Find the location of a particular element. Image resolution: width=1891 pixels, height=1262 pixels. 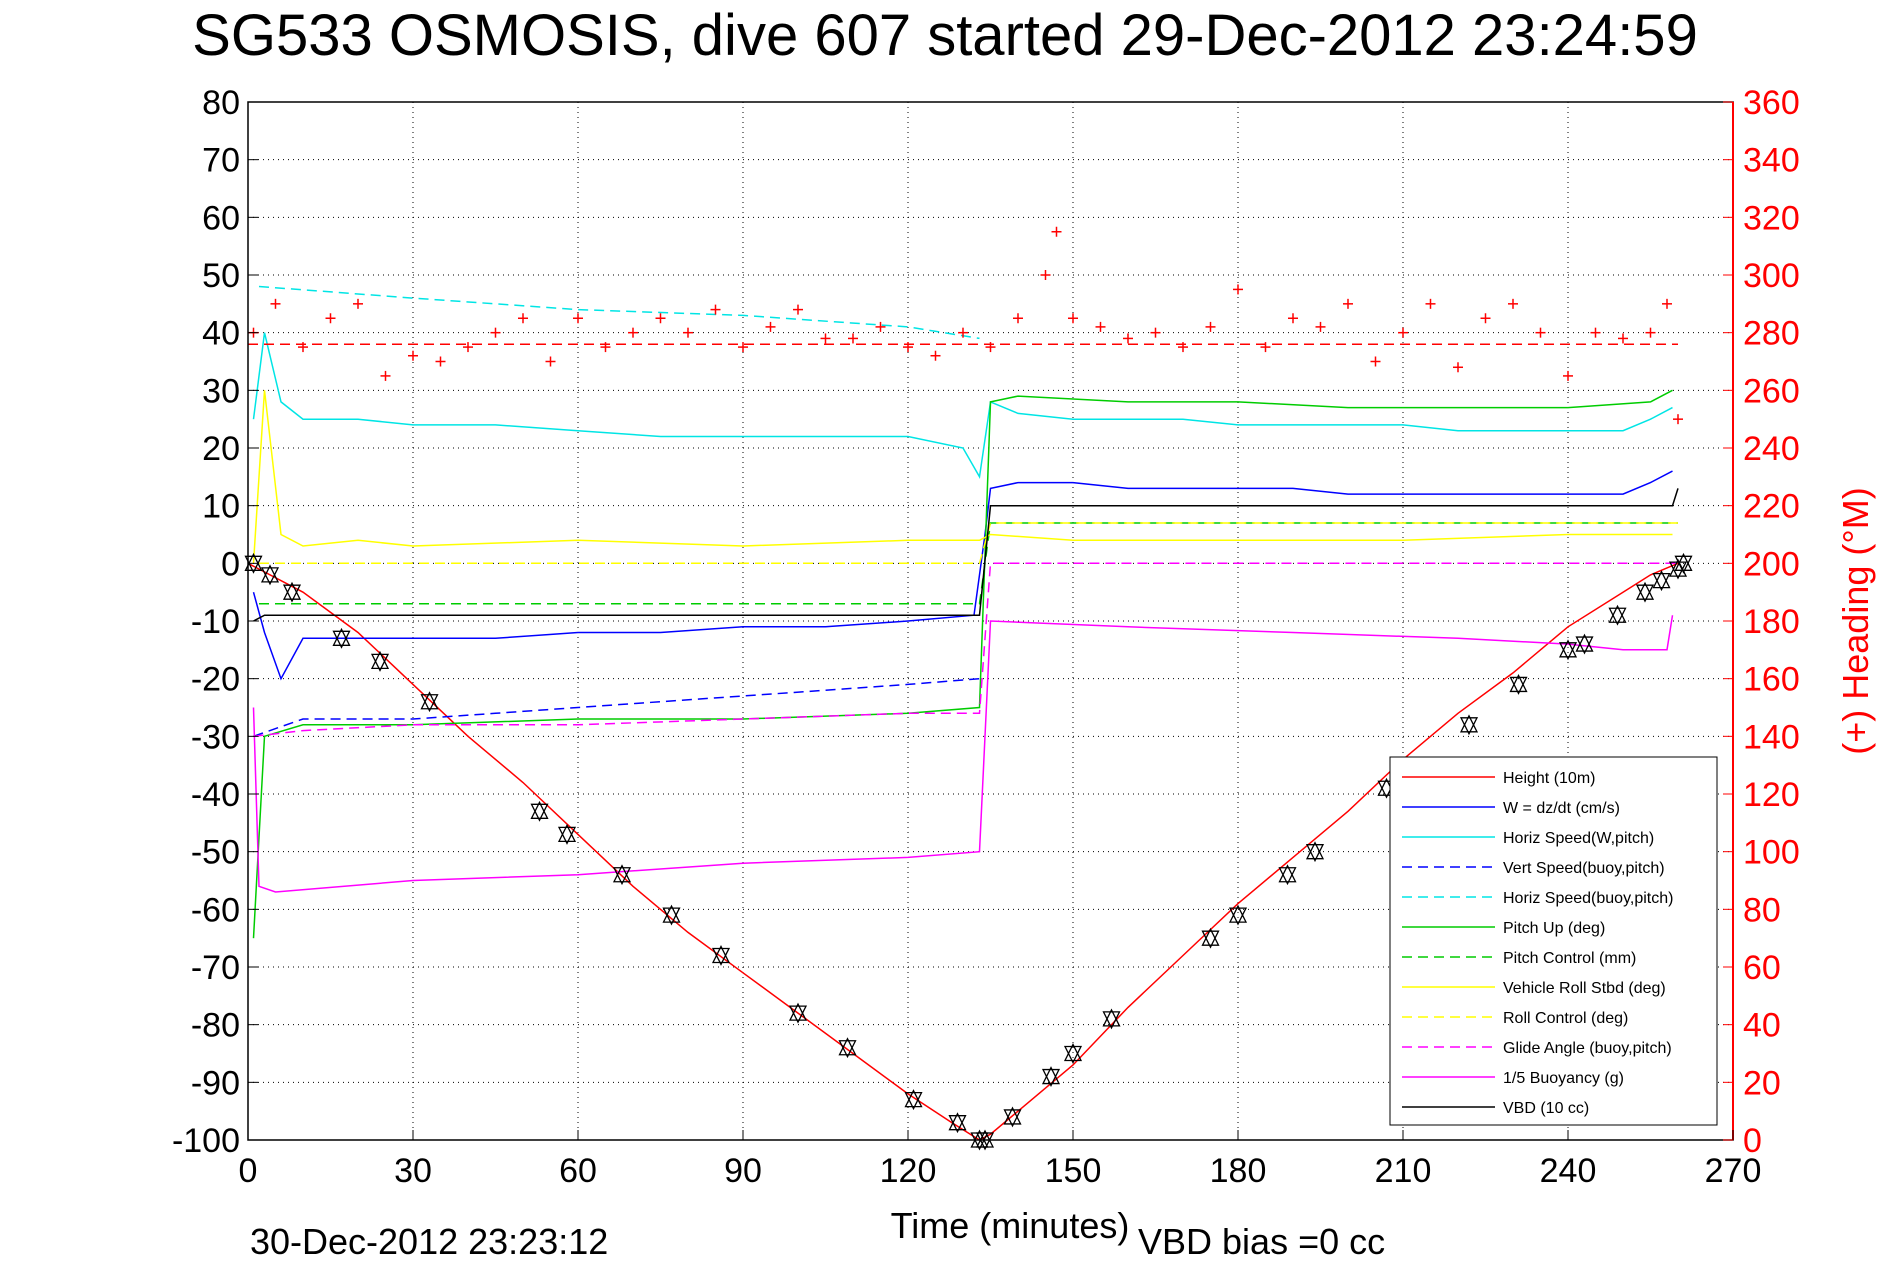

right-tick-label: 60 is located at coordinates (1762, 968).